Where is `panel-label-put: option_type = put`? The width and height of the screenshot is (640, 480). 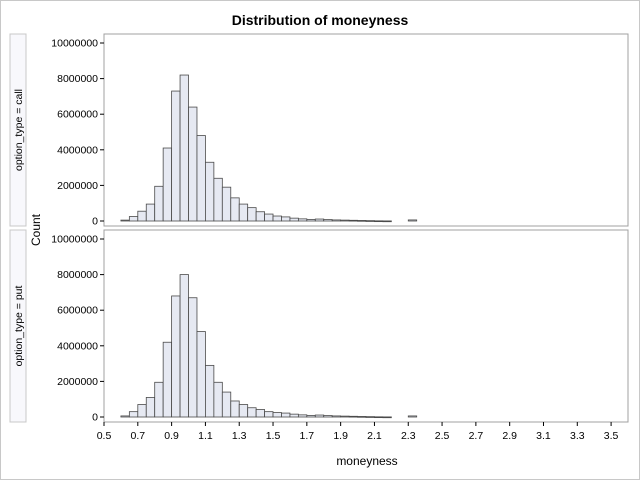 panel-label-put: option_type = put is located at coordinates (19, 325).